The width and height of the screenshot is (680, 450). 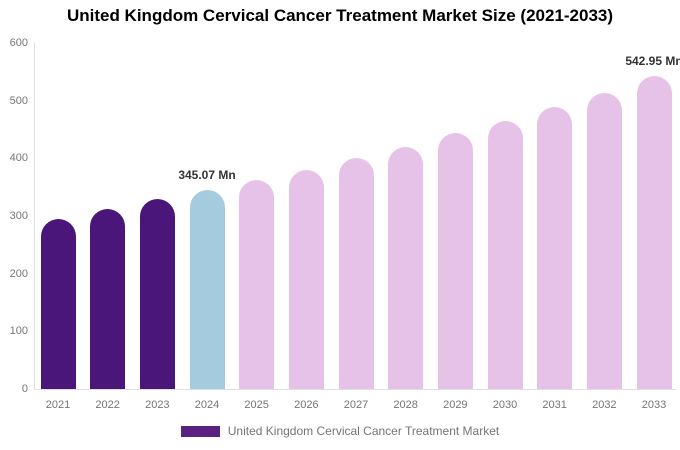 What do you see at coordinates (257, 284) in the screenshot?
I see `bar-2025` at bounding box center [257, 284].